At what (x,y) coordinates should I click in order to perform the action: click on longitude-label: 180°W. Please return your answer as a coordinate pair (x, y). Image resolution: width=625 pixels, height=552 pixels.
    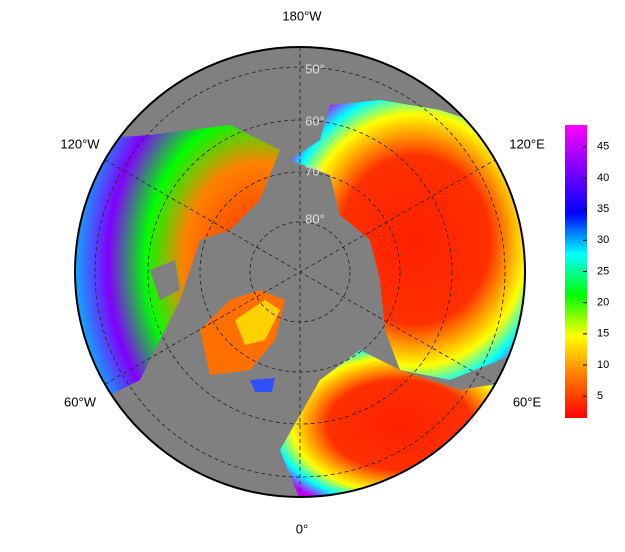
    Looking at the image, I should click on (302, 15).